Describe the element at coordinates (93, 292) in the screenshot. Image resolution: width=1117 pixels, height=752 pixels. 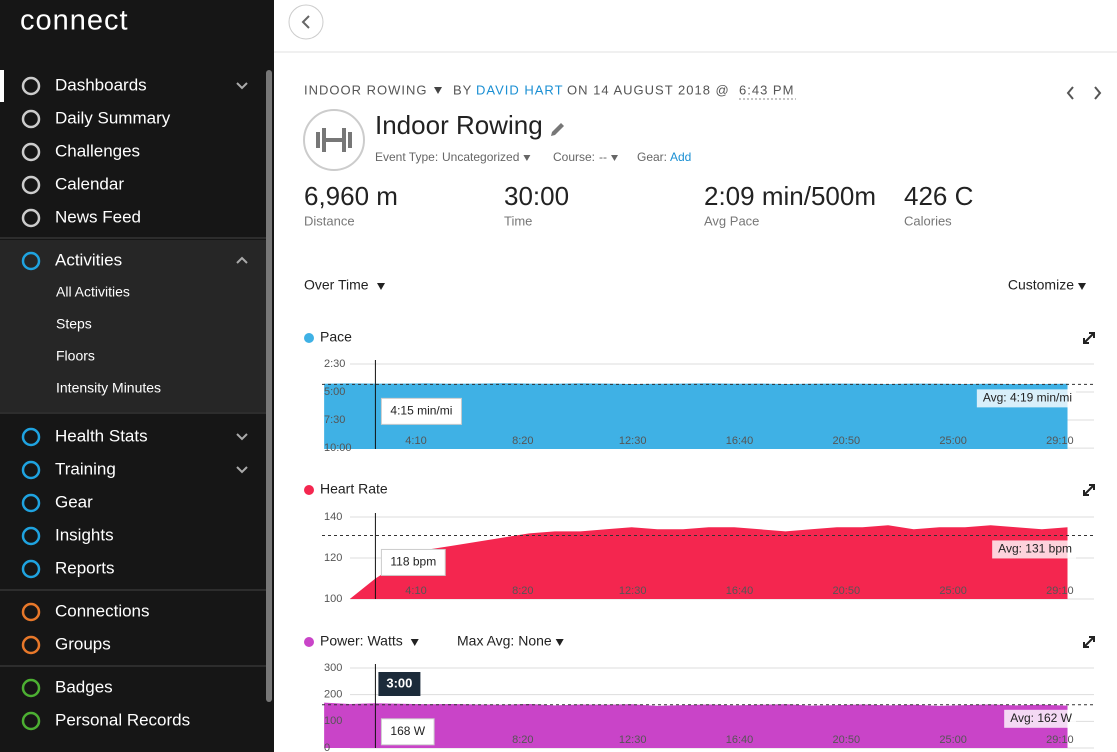
I see `nav-sub-item: All Activities` at that location.